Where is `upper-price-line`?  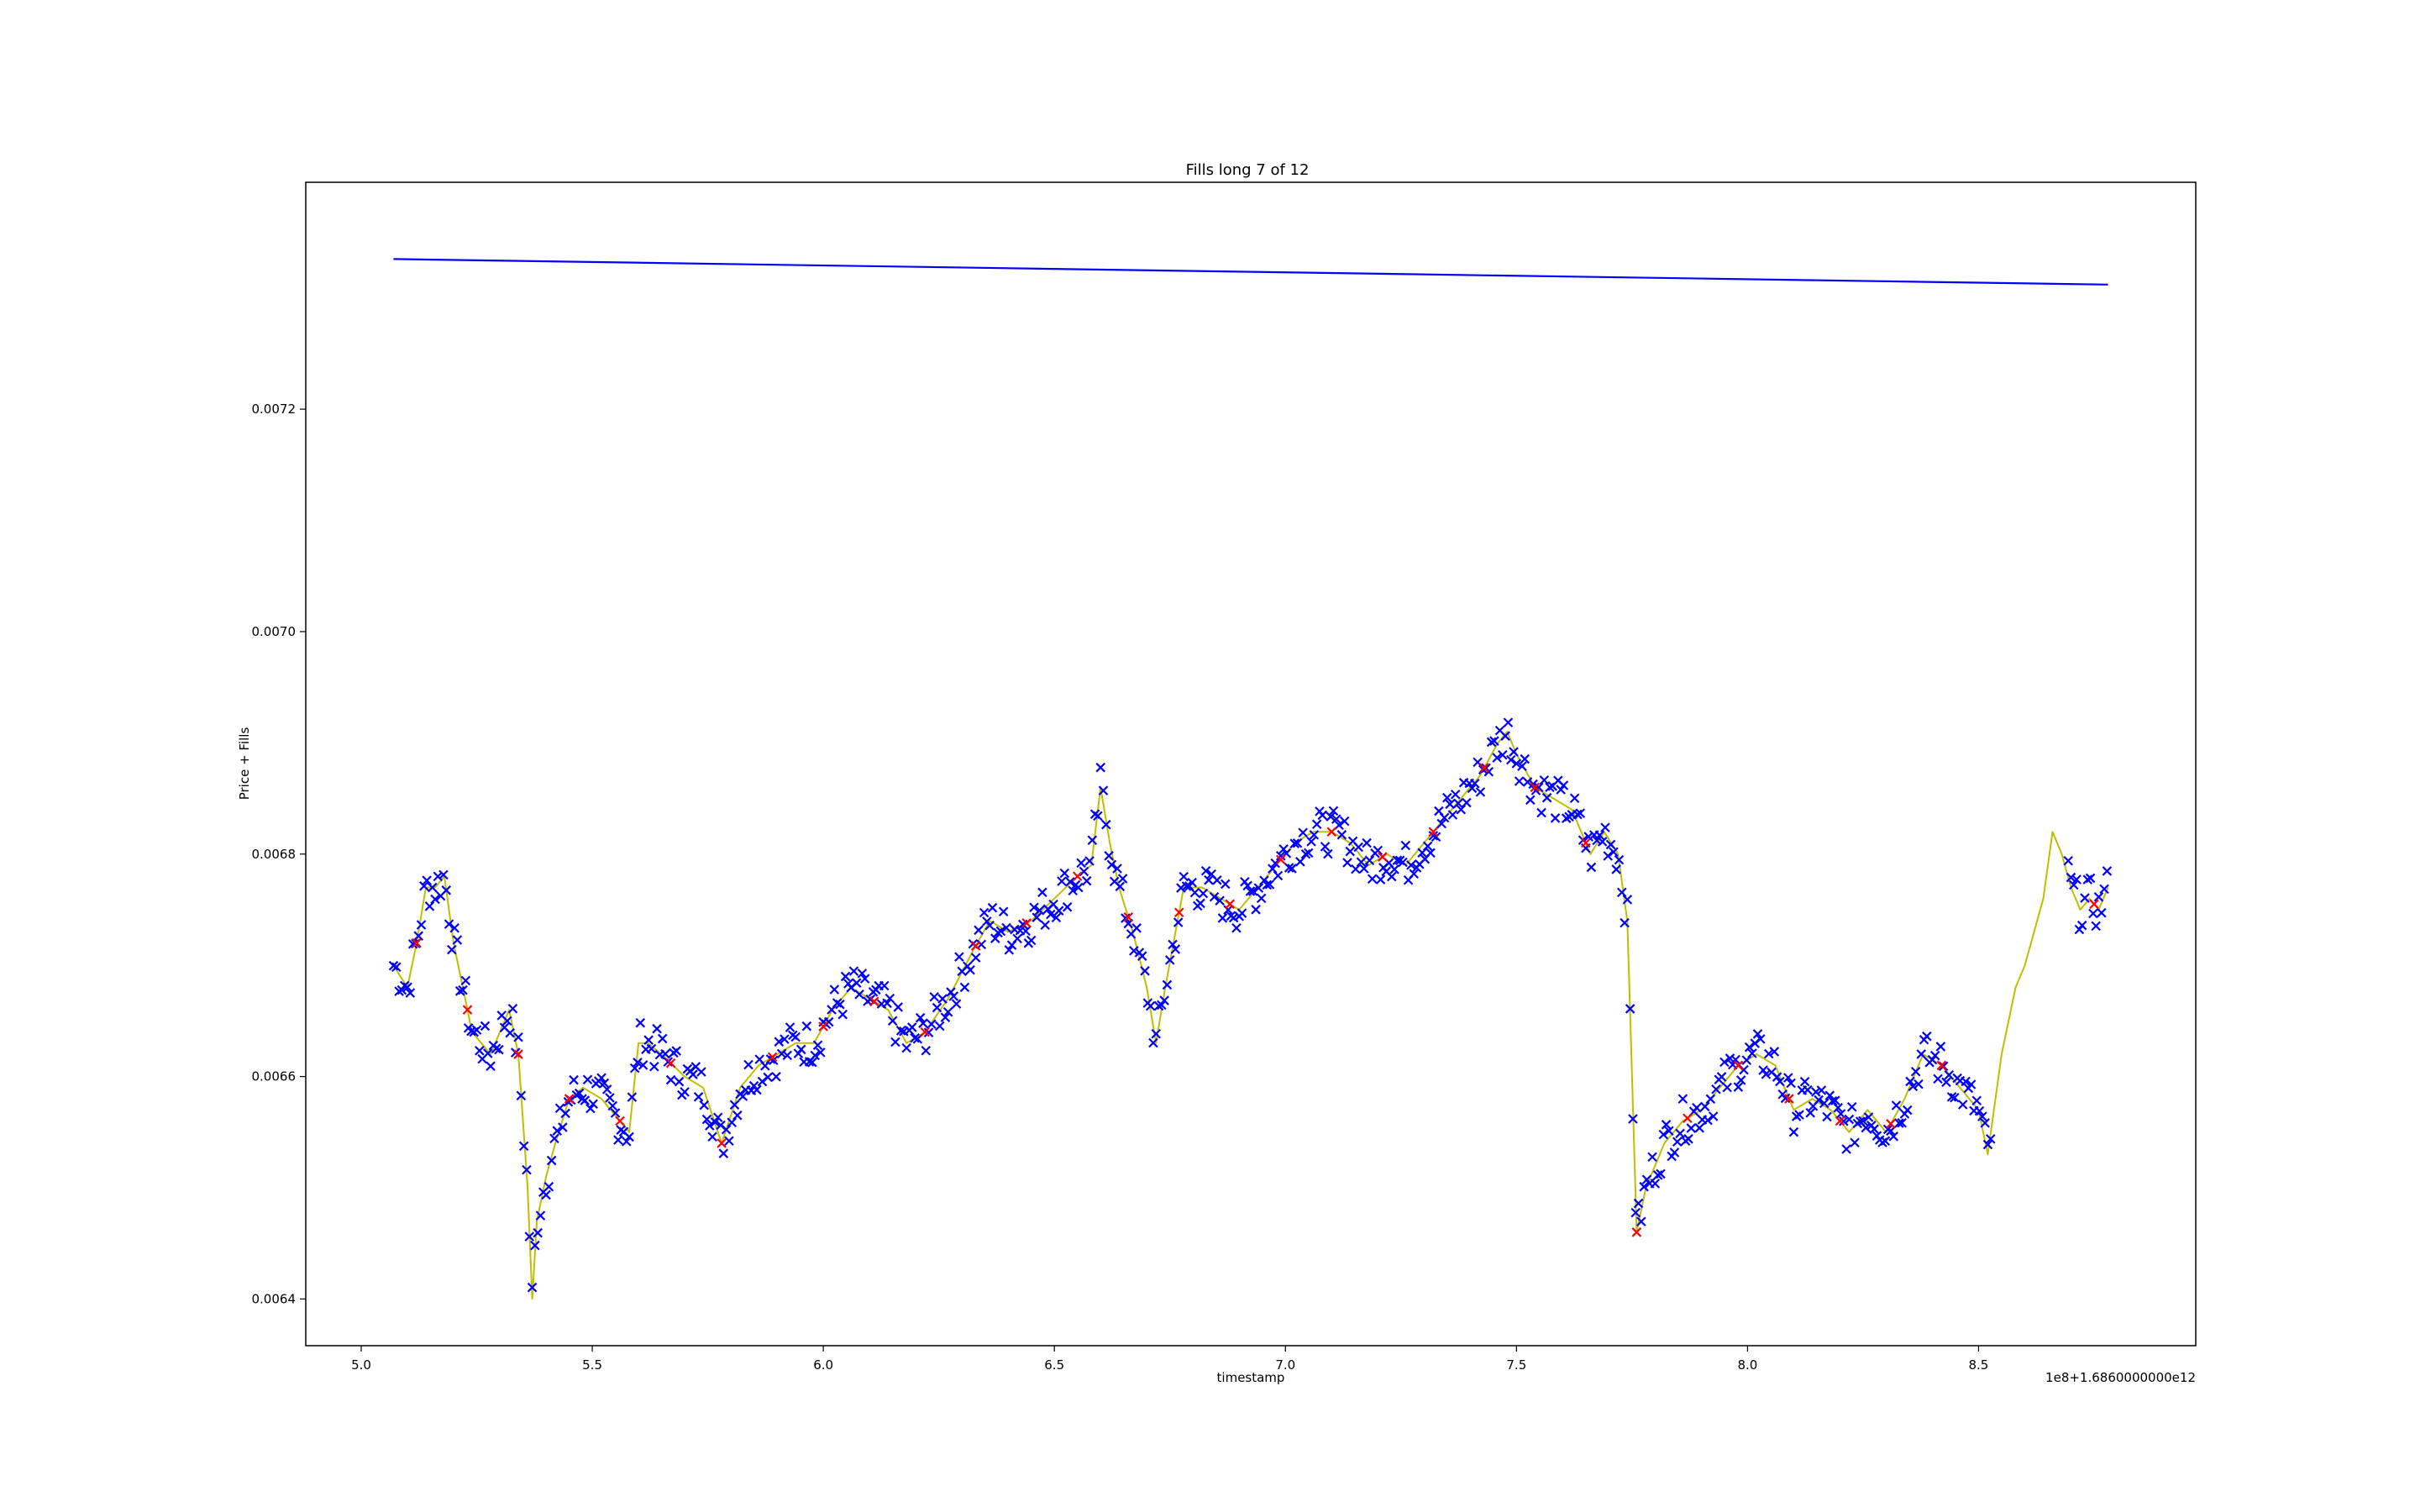 upper-price-line is located at coordinates (1250, 272).